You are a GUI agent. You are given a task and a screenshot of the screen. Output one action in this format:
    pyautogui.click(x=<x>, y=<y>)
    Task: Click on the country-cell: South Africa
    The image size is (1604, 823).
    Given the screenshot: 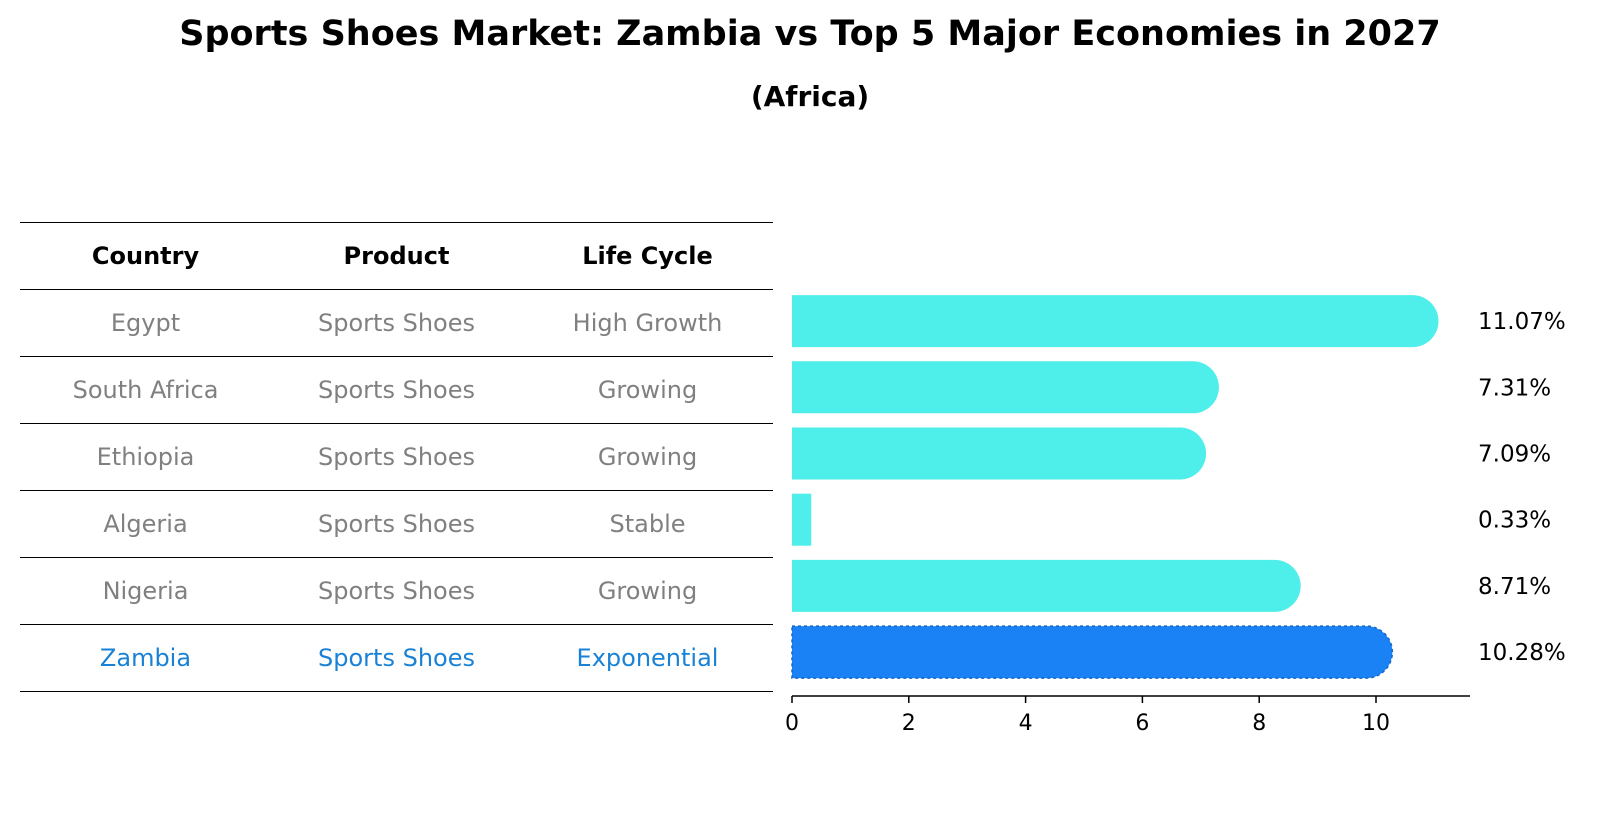 What is the action you would take?
    pyautogui.click(x=145, y=390)
    